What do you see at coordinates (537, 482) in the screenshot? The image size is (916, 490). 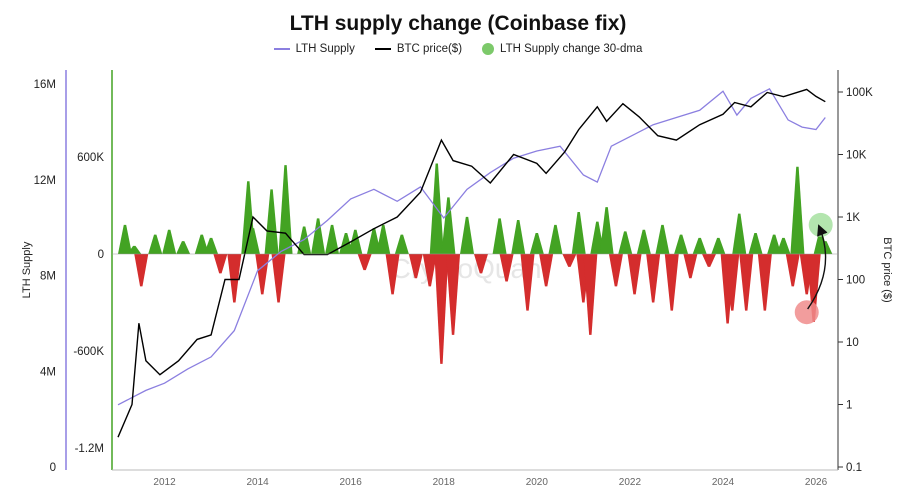 I see `x-tick-label: 2020` at bounding box center [537, 482].